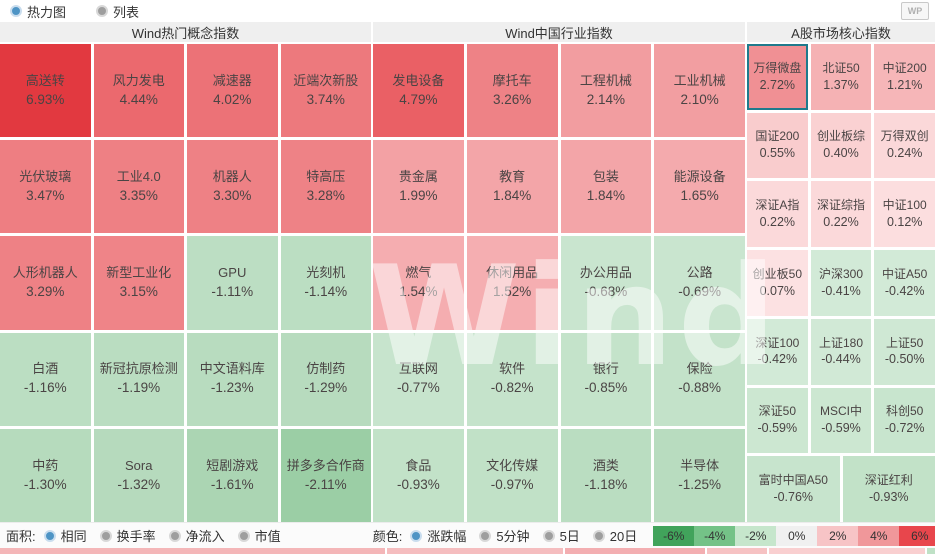 This screenshot has height=554, width=935. What do you see at coordinates (512, 369) in the screenshot?
I see `tile-name: 软件` at bounding box center [512, 369].